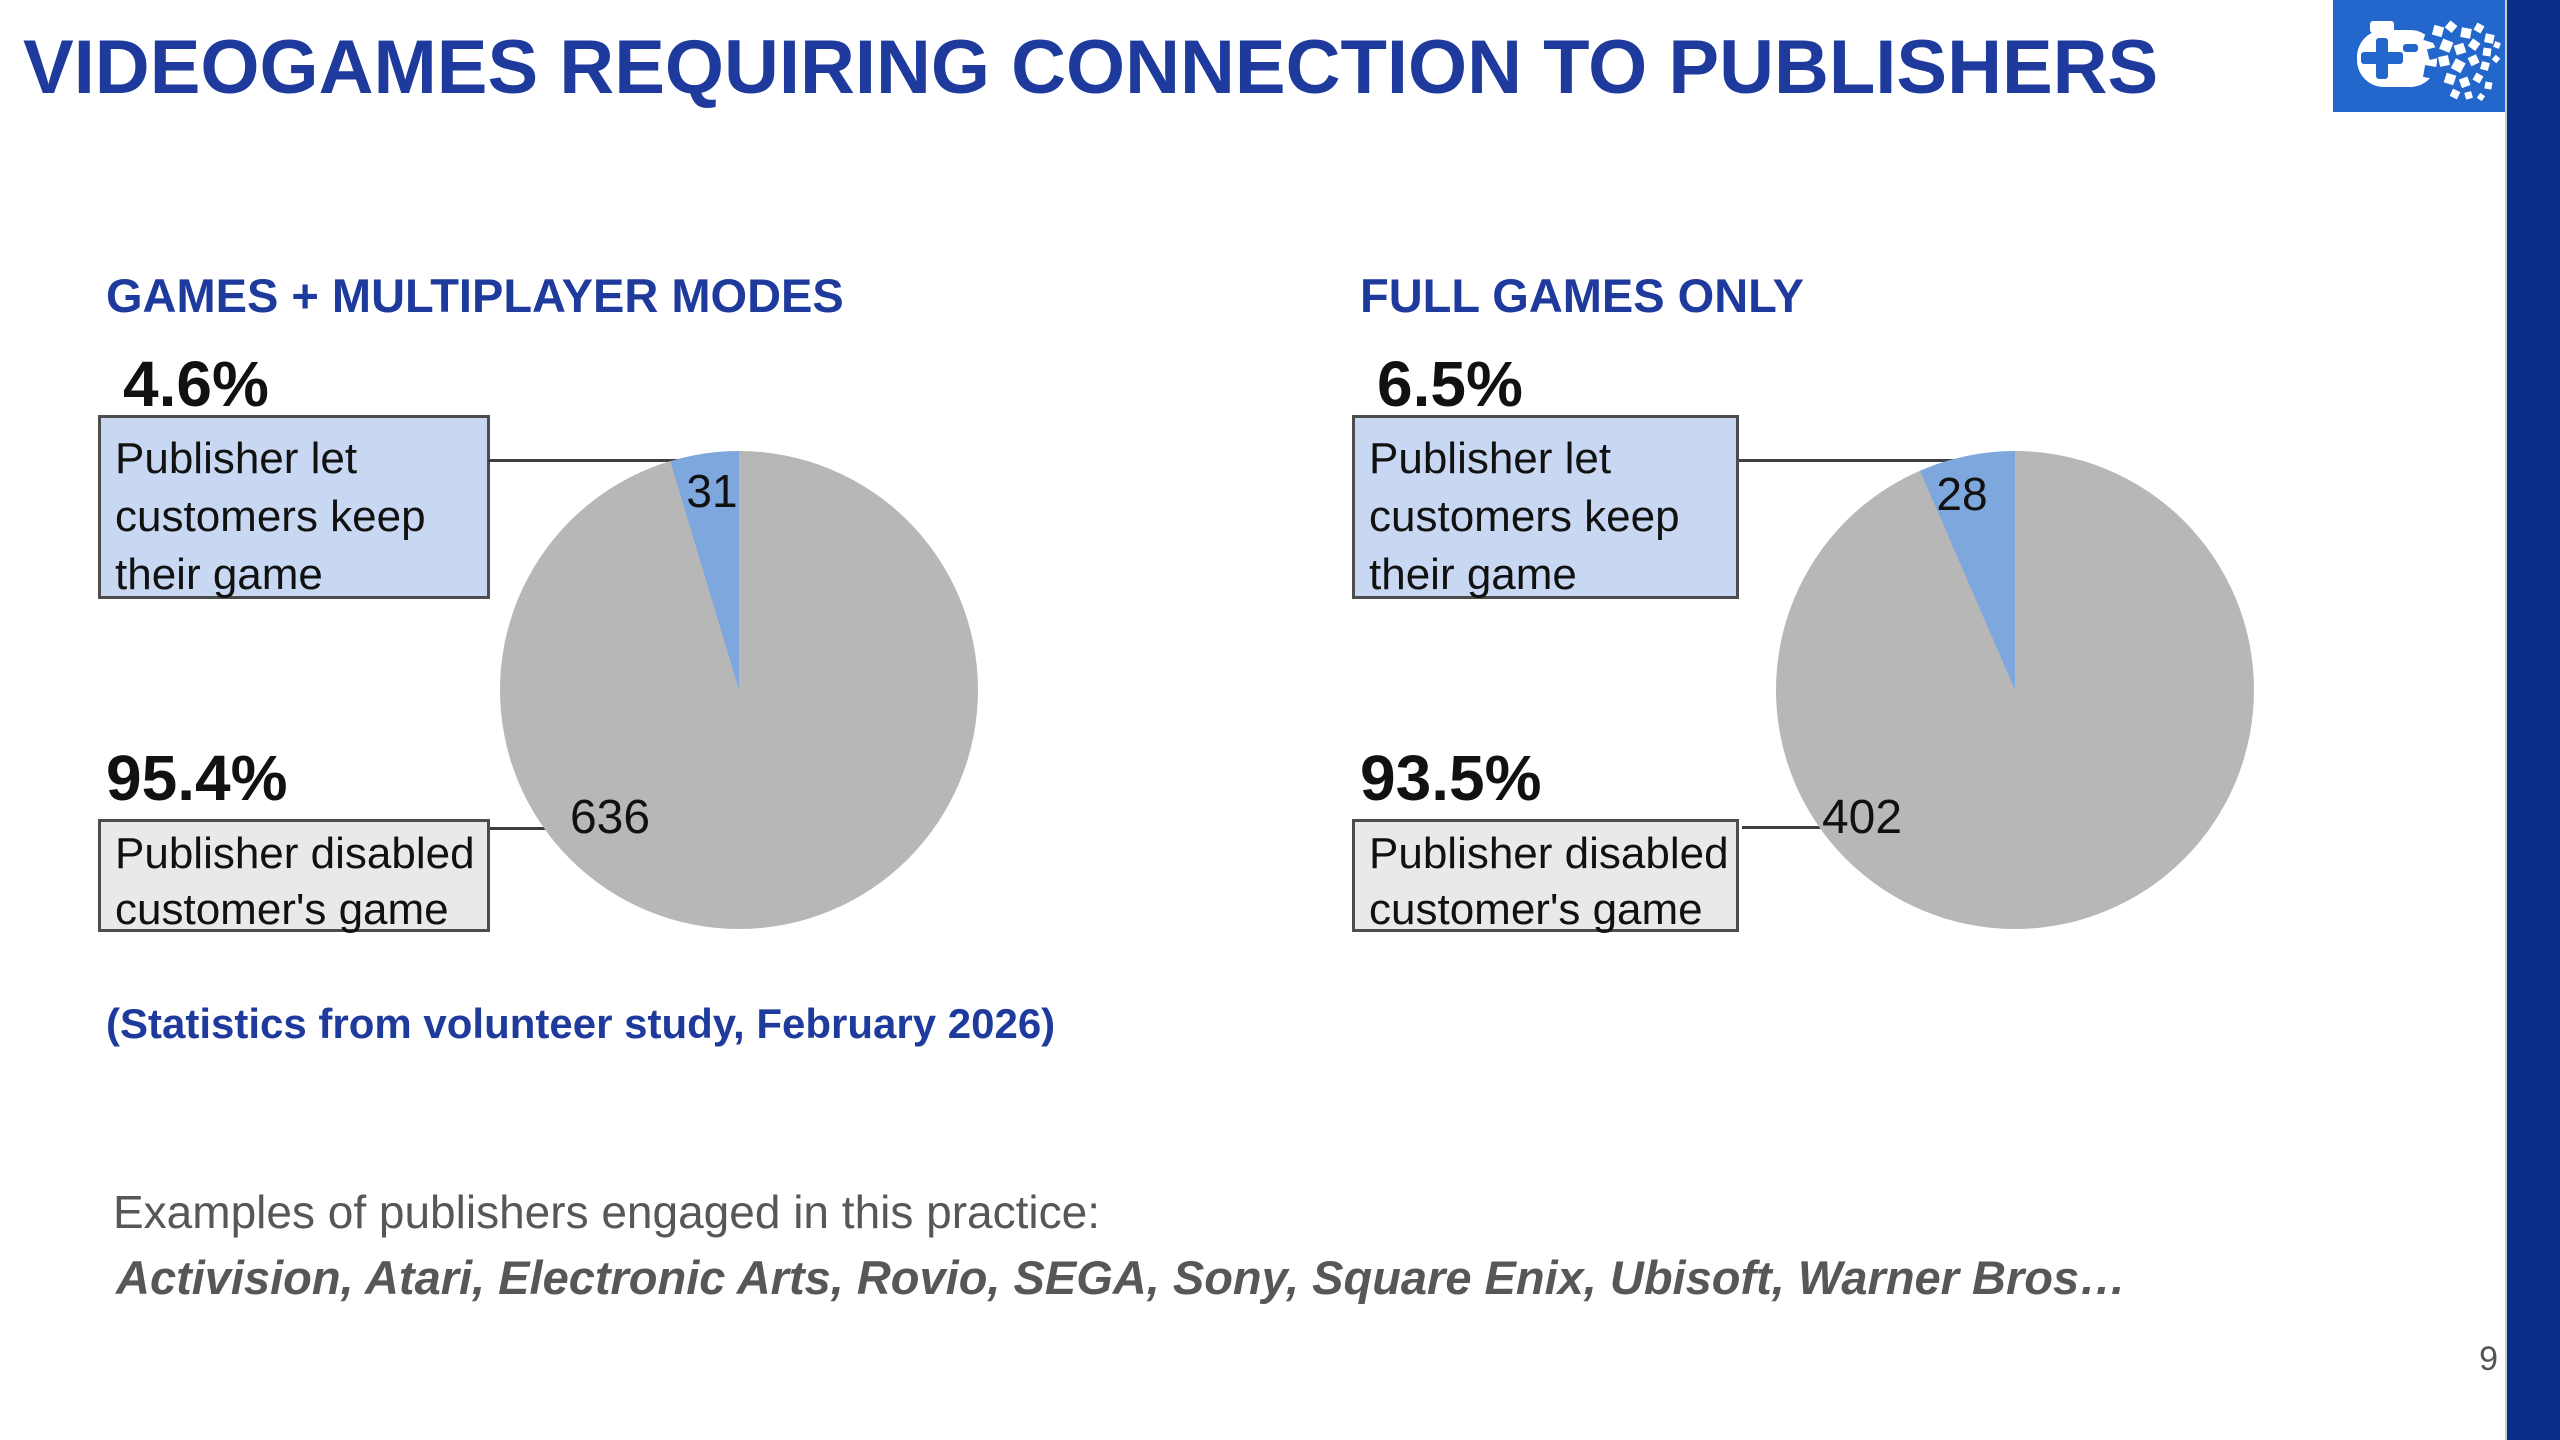 The image size is (2560, 1440). I want to click on chart-2-title: FULL GAMES ONLY, so click(1582, 295).